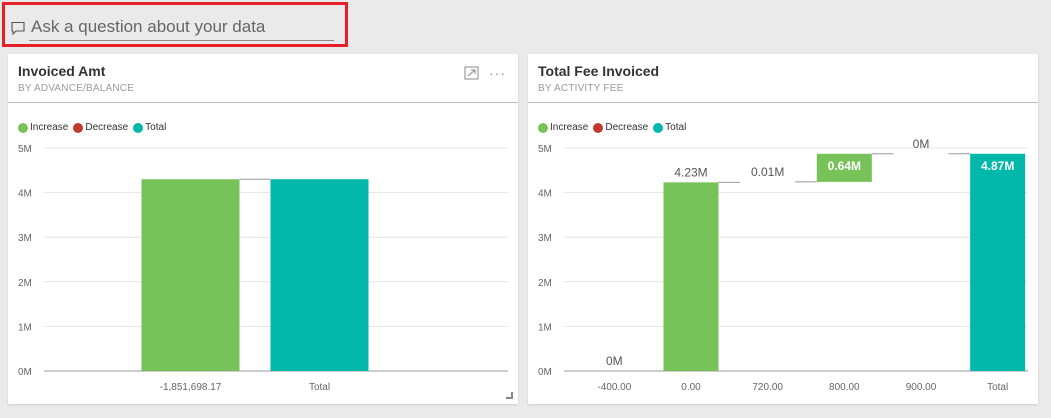 The image size is (1051, 418). Describe the element at coordinates (471, 73) in the screenshot. I see `focus-mode-icon` at that location.